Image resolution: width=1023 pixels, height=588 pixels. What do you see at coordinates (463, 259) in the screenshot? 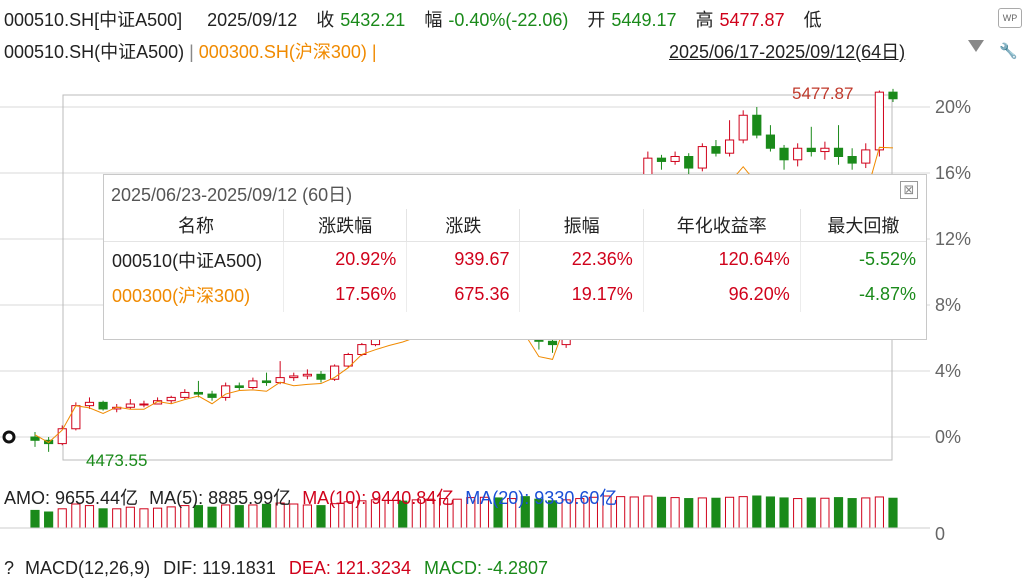
I see `cell-chg: 939.67` at bounding box center [463, 259].